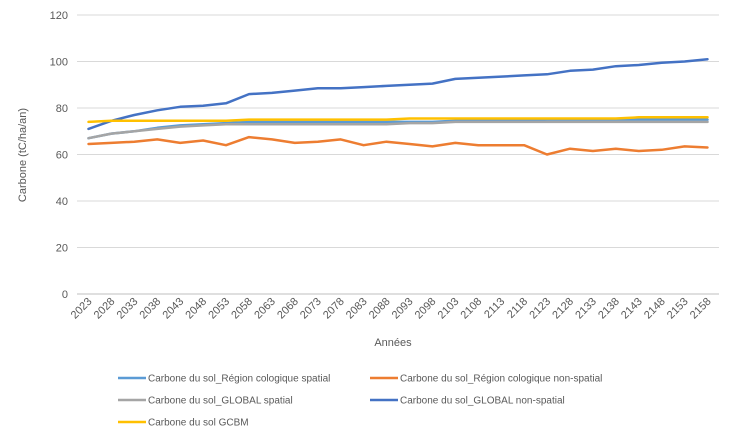  I want to click on x-tick-label: 2053, so click(219, 309).